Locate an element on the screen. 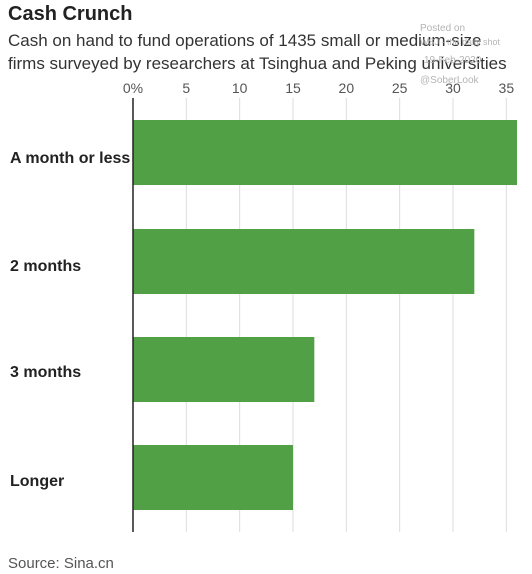 This screenshot has width=532, height=574. x-tick-label: 20 is located at coordinates (347, 88).